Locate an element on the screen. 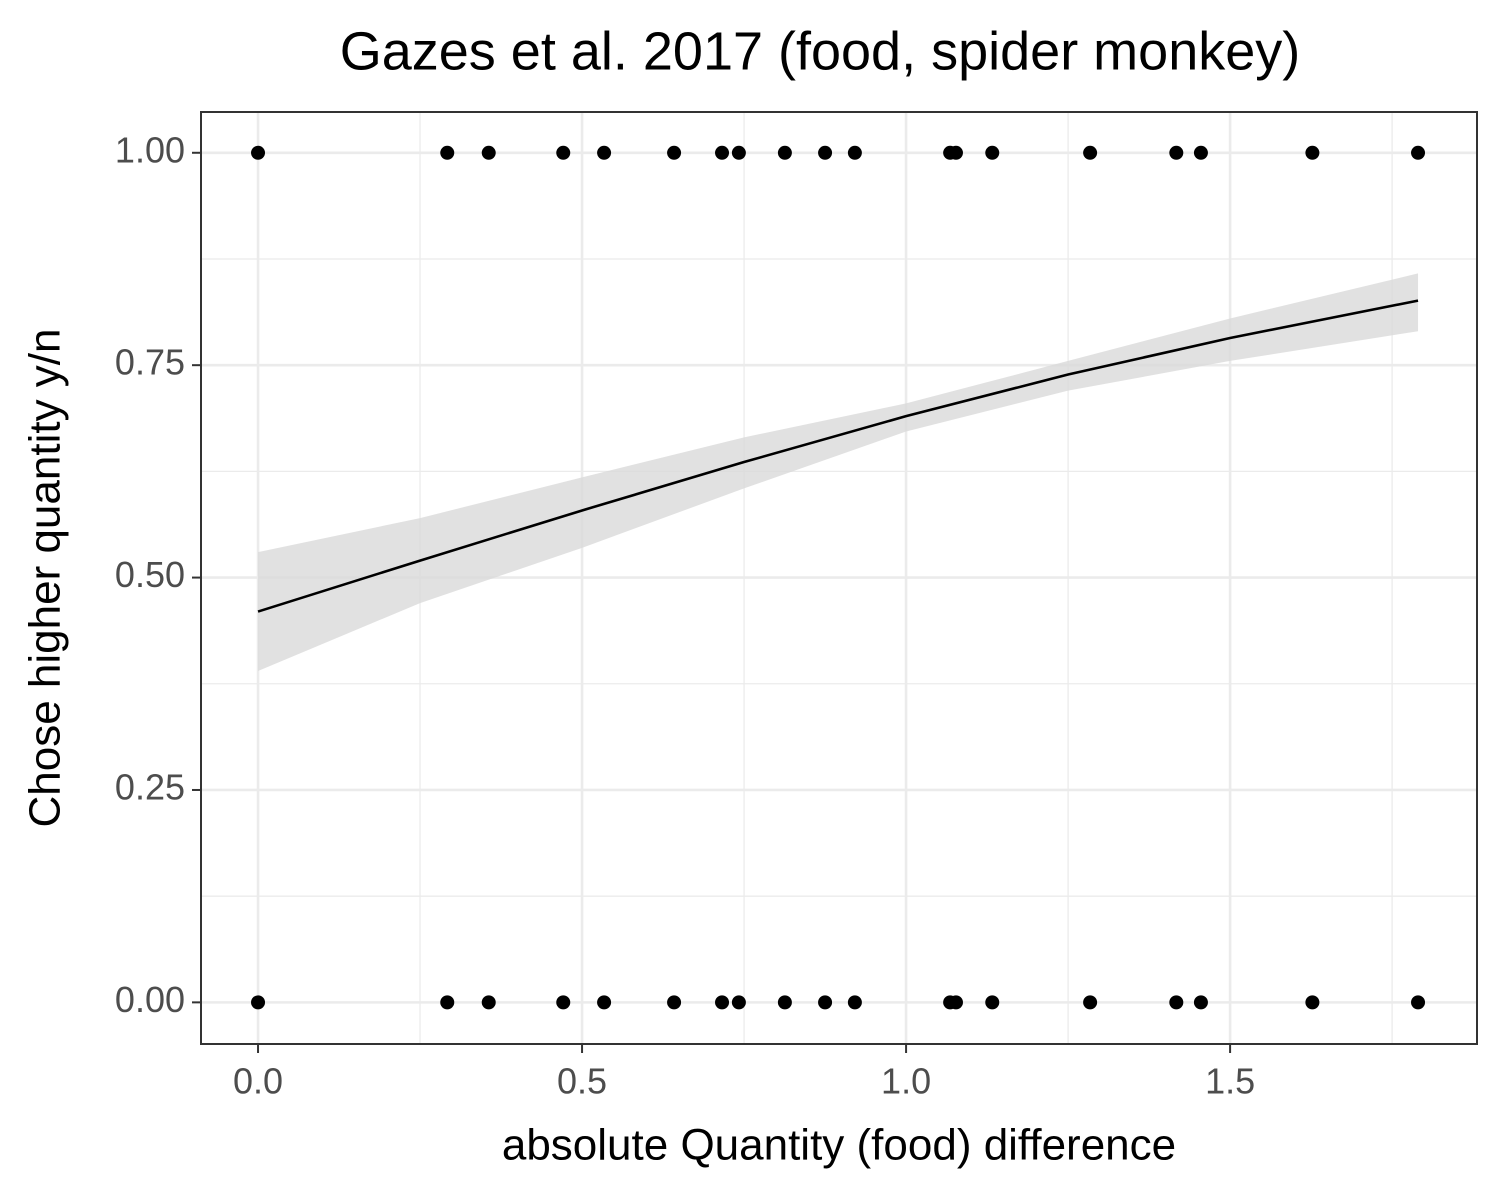  x-tick-label: 1.5 is located at coordinates (1230, 1081).